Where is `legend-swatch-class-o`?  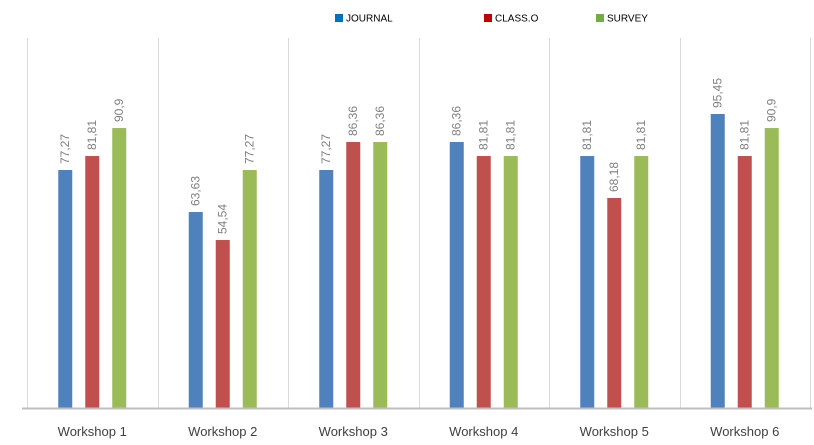
legend-swatch-class-o is located at coordinates (488, 18).